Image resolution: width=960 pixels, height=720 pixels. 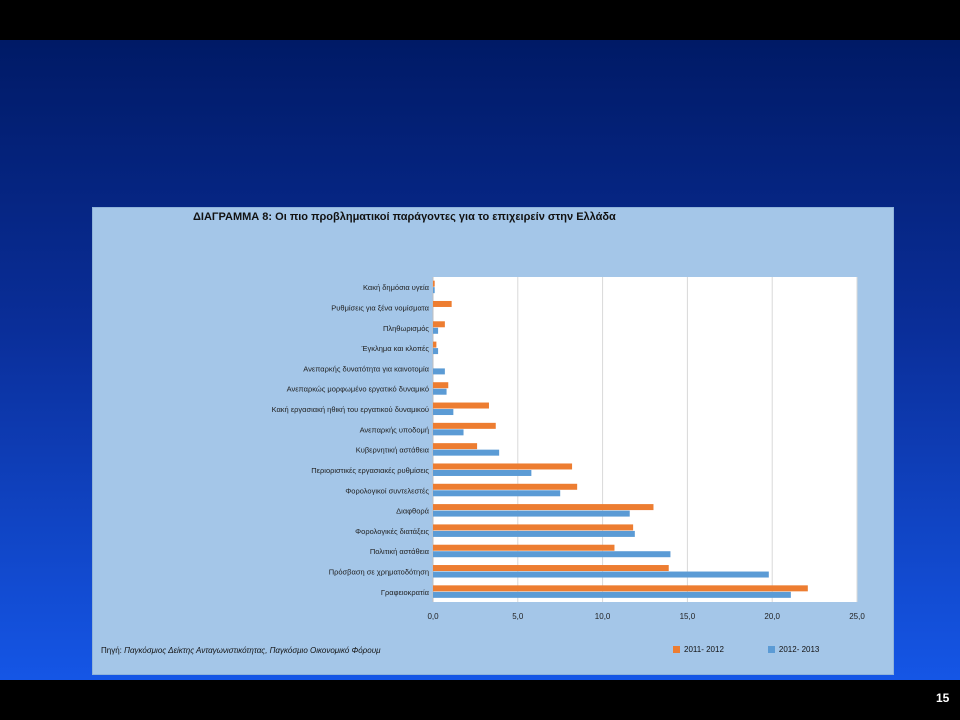 What do you see at coordinates (380, 307) in the screenshot?
I see `category-label: Ρυθμίσεις για ξένα νομίσματα` at bounding box center [380, 307].